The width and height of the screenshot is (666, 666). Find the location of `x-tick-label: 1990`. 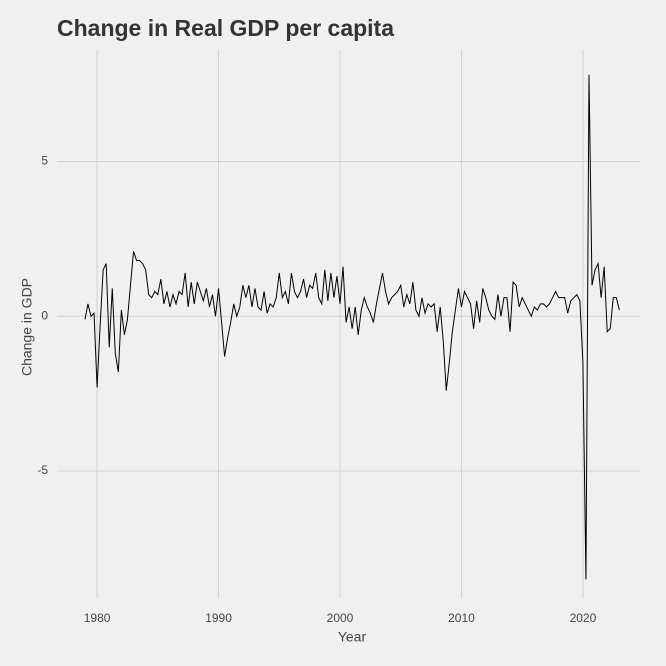

x-tick-label: 1990 is located at coordinates (218, 618).